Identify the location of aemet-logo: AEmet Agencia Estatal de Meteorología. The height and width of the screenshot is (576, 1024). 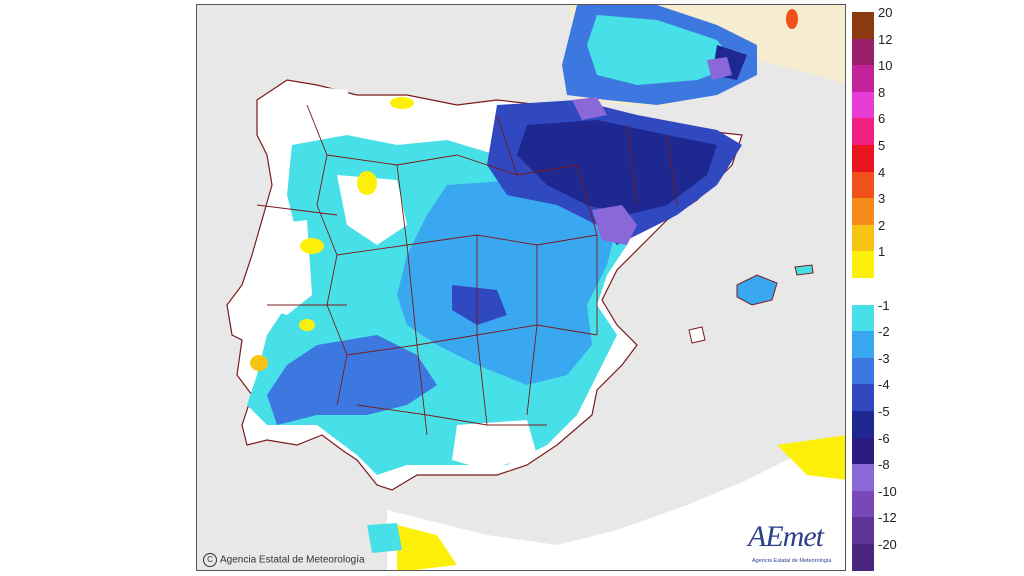
(794, 545).